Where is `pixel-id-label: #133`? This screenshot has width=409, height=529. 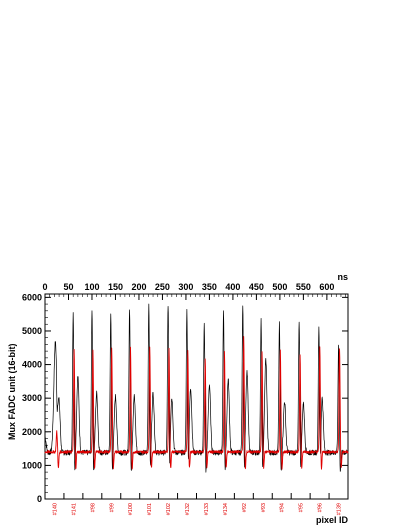 pixel-id-label: #133 is located at coordinates (207, 509).